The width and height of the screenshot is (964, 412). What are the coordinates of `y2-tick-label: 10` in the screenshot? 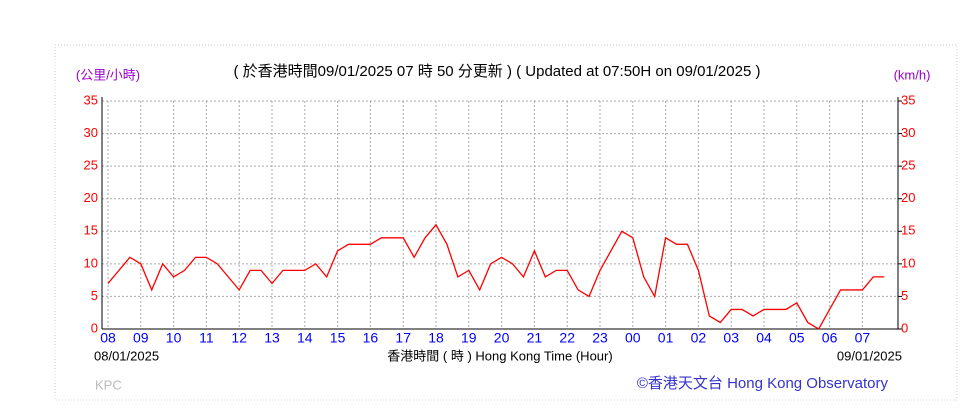 It's located at (908, 262).